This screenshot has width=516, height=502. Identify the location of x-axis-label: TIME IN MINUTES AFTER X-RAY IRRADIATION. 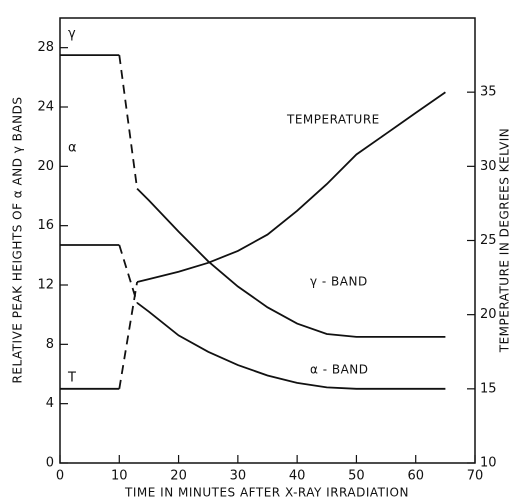
(266, 493).